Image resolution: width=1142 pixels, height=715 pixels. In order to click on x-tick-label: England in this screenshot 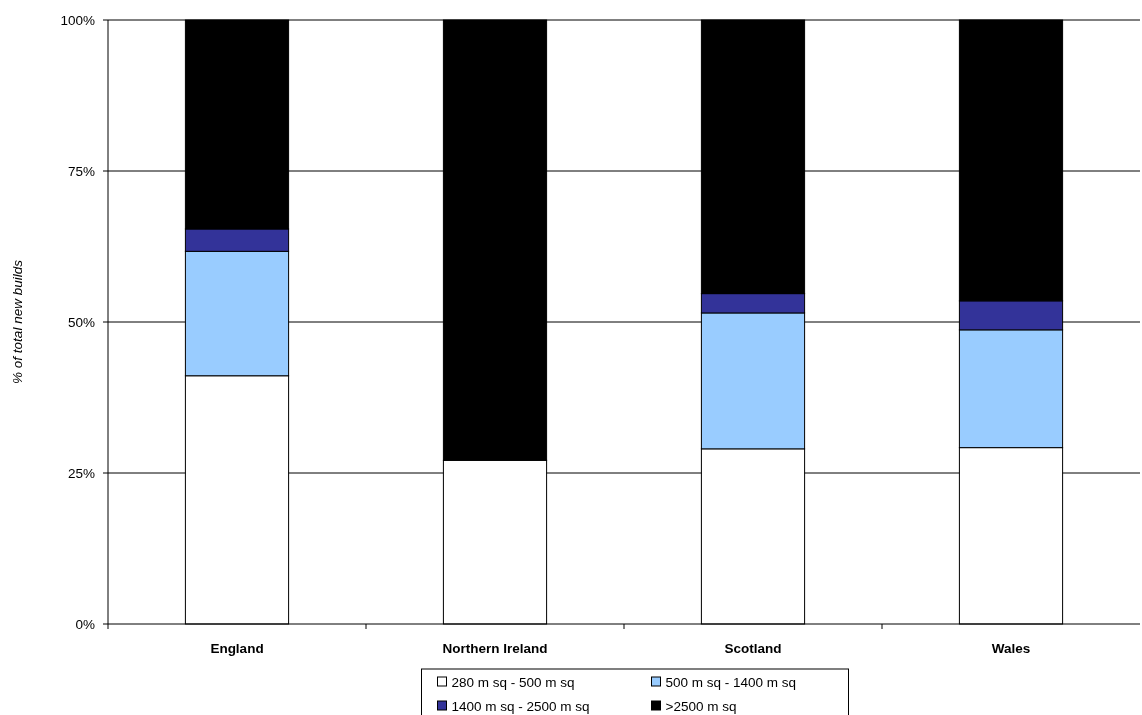, I will do `click(237, 648)`.